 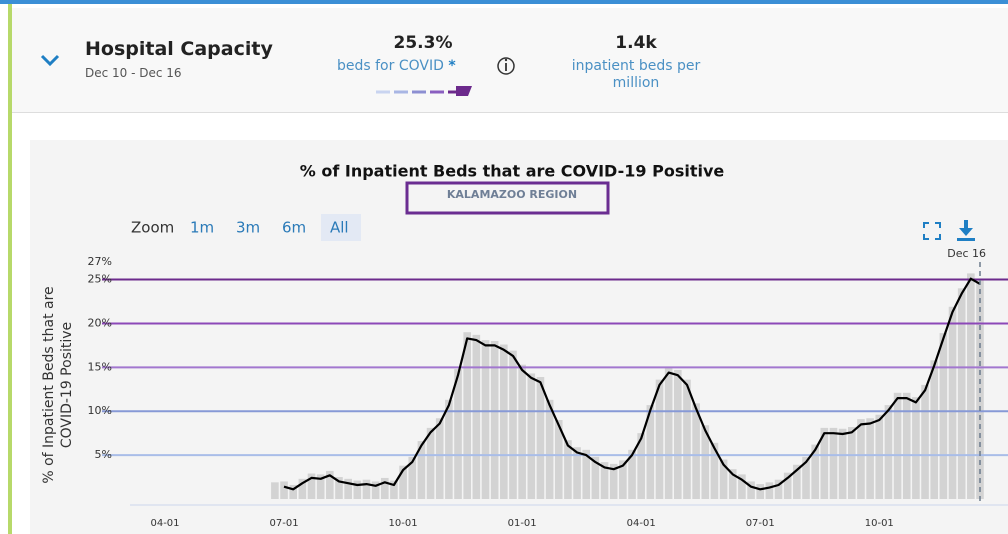 What do you see at coordinates (248, 228) in the screenshot?
I see `zoom-button: 3m` at bounding box center [248, 228].